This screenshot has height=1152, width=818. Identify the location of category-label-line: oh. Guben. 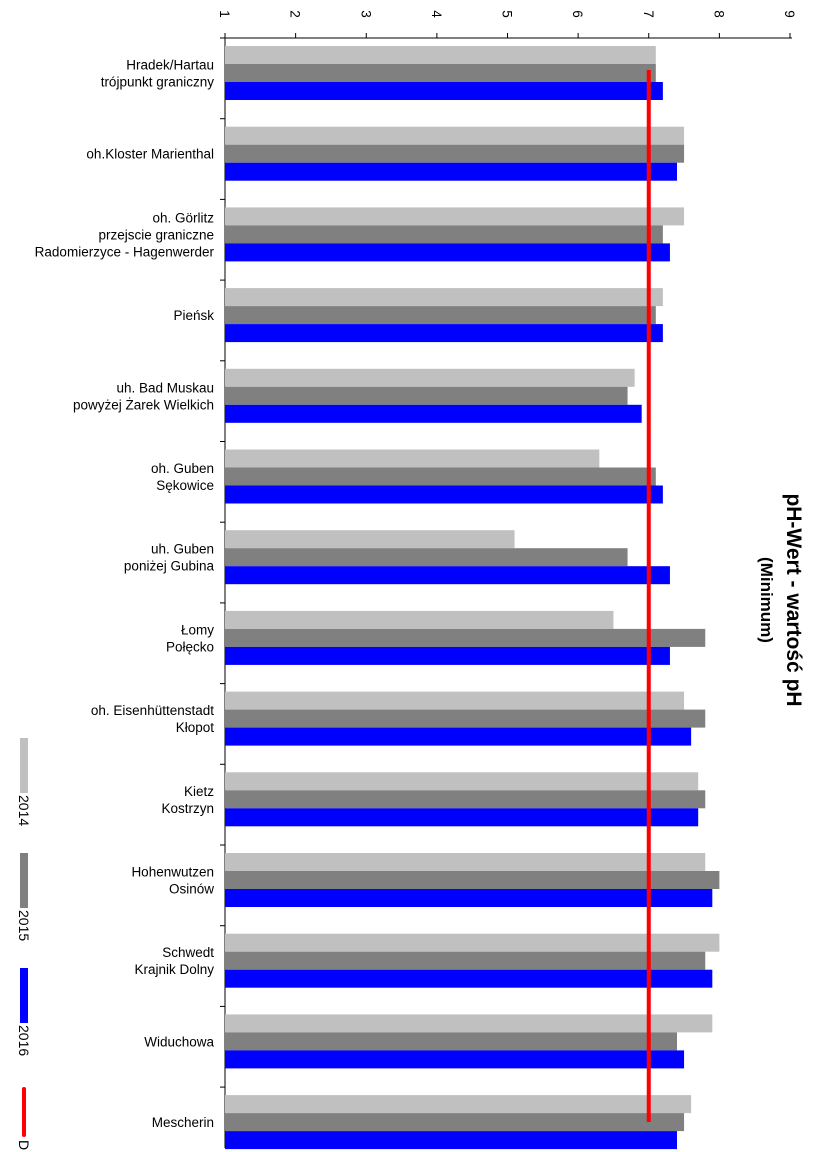
(182, 468).